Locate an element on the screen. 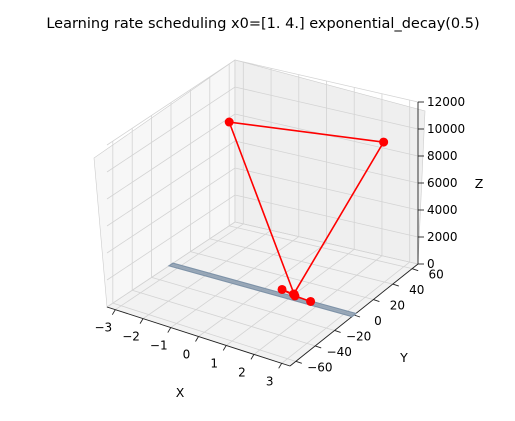  y-tick-label: 0 is located at coordinates (378, 321).